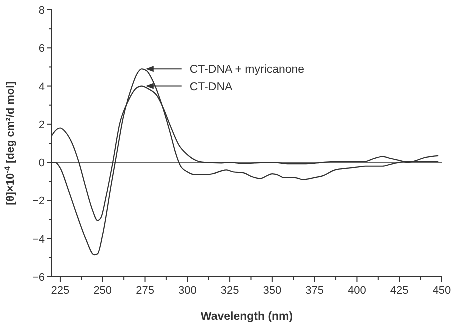  Describe the element at coordinates (60, 291) in the screenshot. I see `x-tick-label: 225` at that location.